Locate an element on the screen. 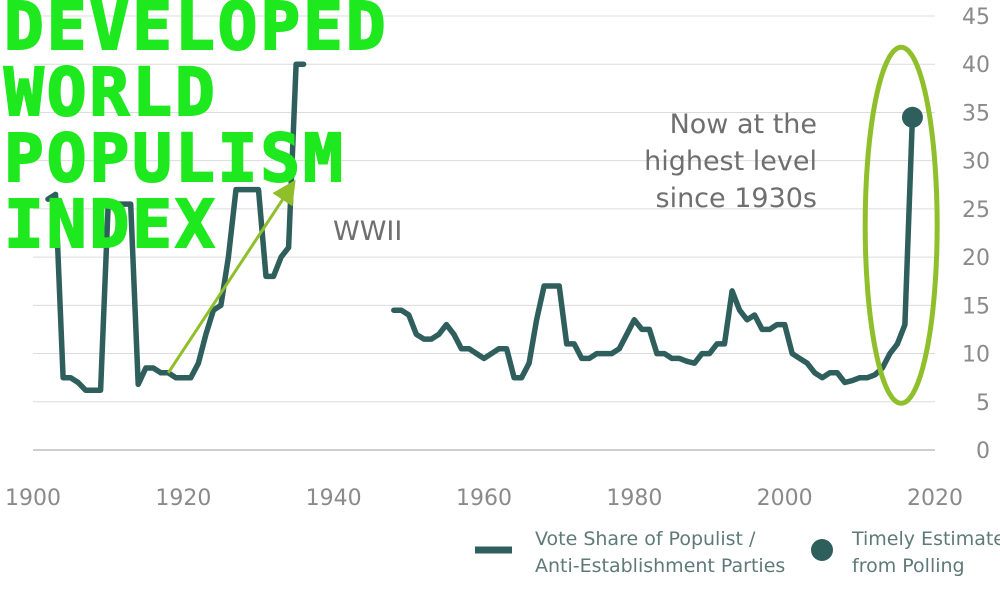  x-tick-label: 2020 is located at coordinates (935, 498).